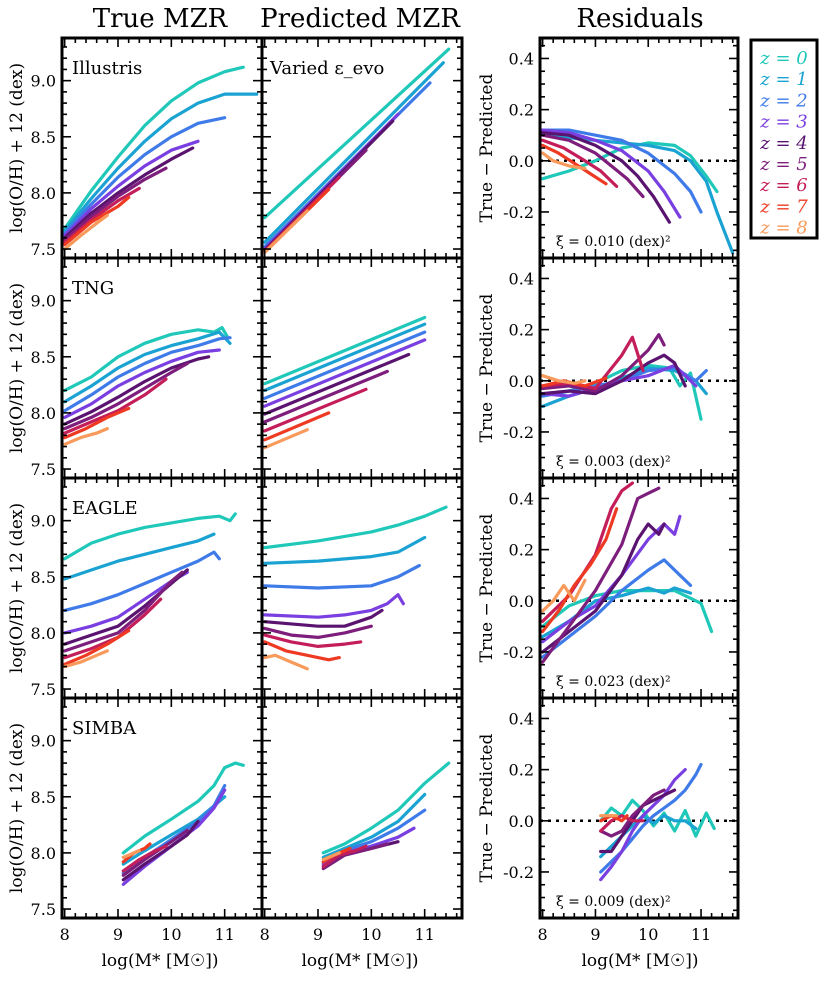 This screenshot has height=985, width=822. Describe the element at coordinates (639, 19) in the screenshot. I see `column-title-residuals: Residuals` at that location.